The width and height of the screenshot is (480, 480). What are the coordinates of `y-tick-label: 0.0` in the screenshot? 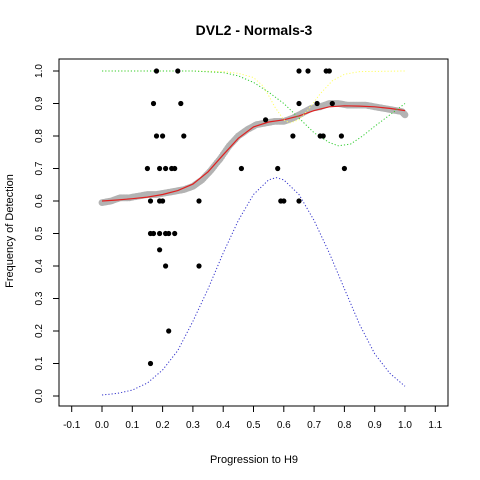 It's located at (39, 396).